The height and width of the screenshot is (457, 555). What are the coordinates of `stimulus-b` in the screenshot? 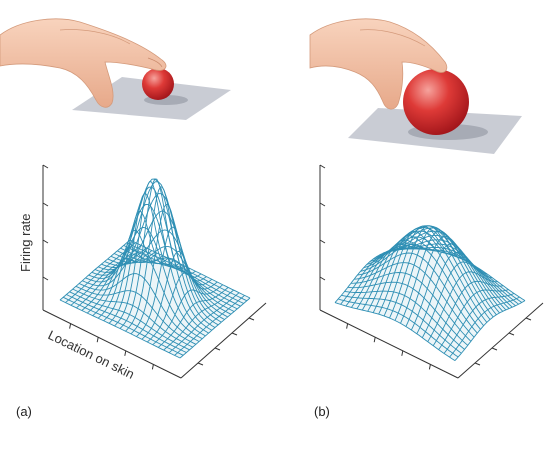 It's located at (415, 86).